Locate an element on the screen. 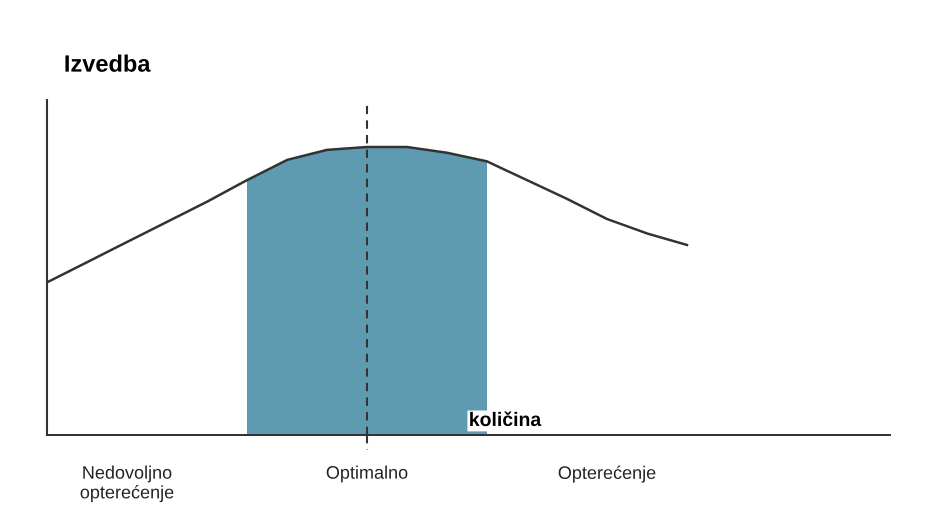  x-axis-title: količina is located at coordinates (506, 418).